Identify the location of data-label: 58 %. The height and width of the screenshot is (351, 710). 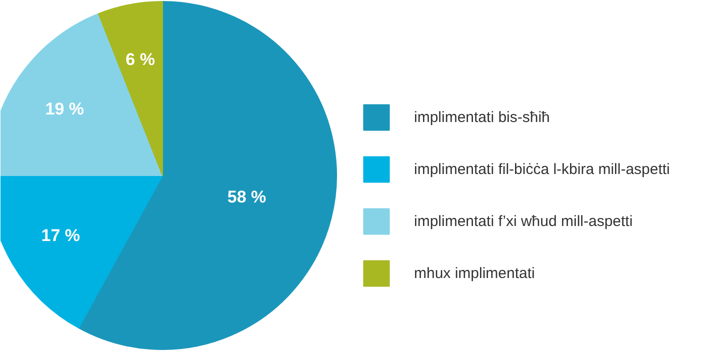
(246, 197).